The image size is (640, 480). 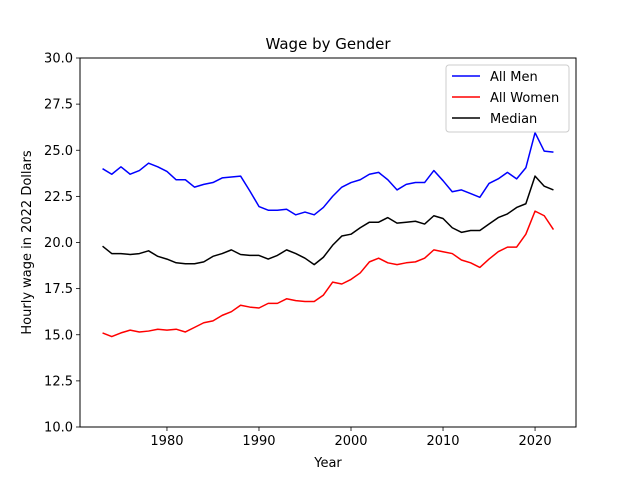 I want to click on x-axis: 1980 1990 2000 2010 2020, so click(x=351, y=438).